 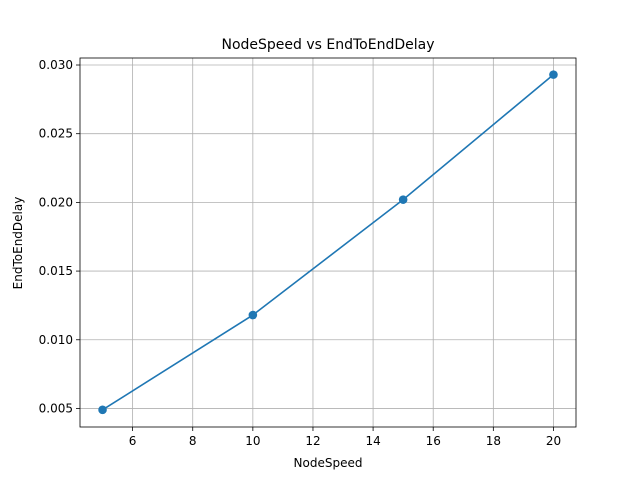 What do you see at coordinates (56, 271) in the screenshot?
I see `y-tick-label: 0.015` at bounding box center [56, 271].